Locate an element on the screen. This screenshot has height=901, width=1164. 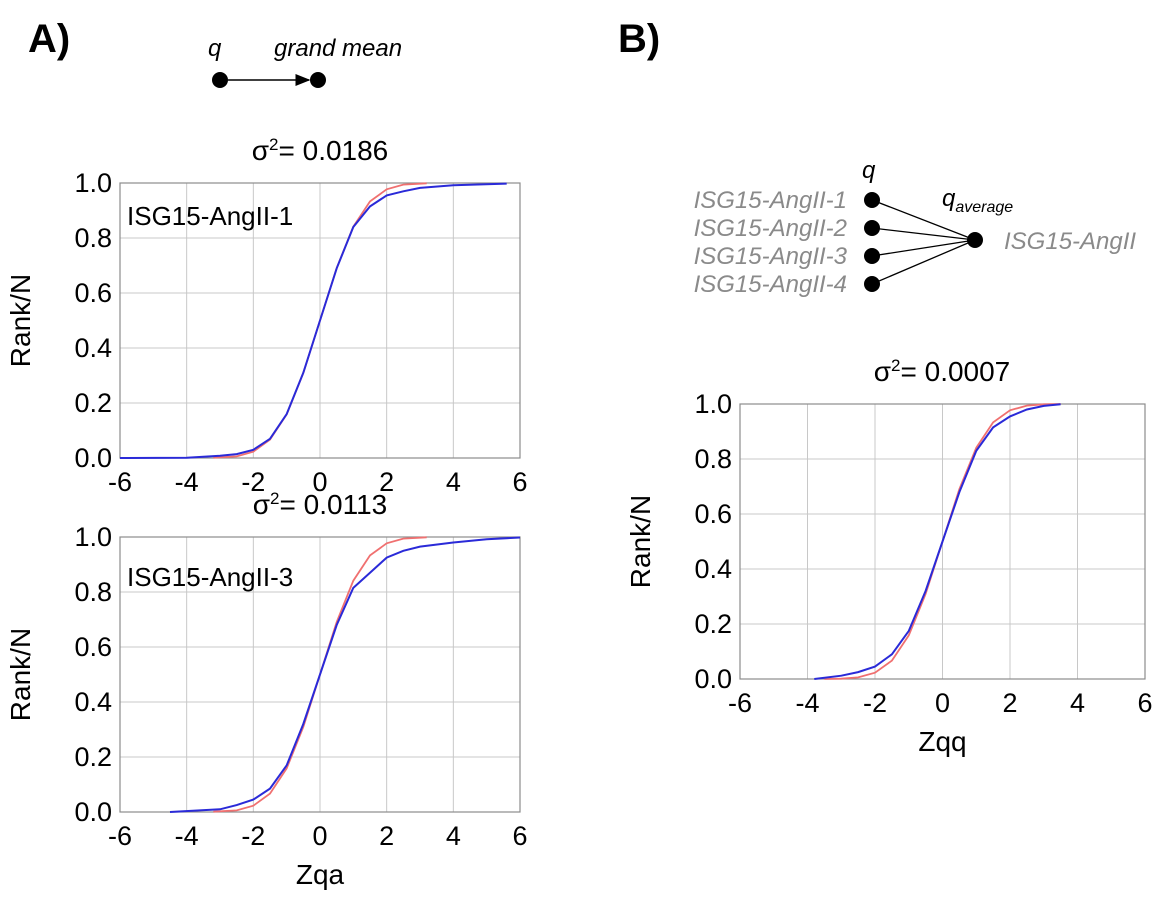
sample-label: ISG15-AngII-1 is located at coordinates (210, 216).